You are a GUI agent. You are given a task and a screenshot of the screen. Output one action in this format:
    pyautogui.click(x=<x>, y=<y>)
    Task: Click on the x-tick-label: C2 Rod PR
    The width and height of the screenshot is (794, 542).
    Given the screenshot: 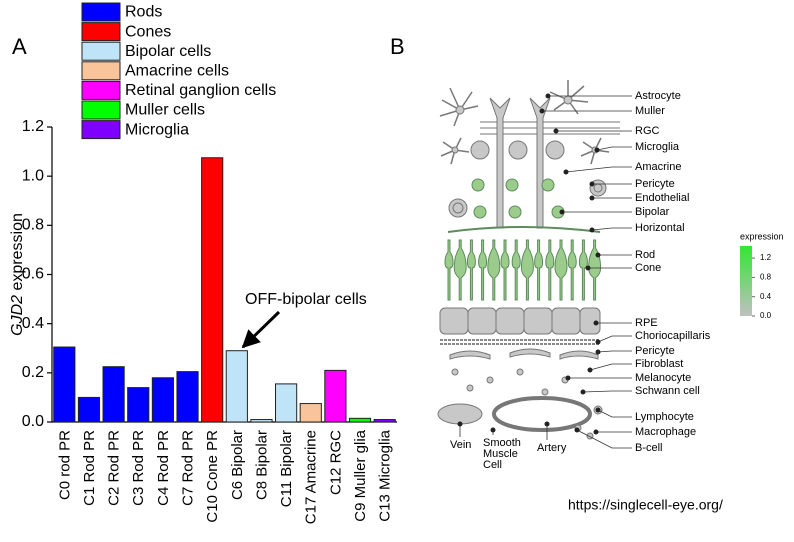 What is the action you would take?
    pyautogui.click(x=114, y=468)
    